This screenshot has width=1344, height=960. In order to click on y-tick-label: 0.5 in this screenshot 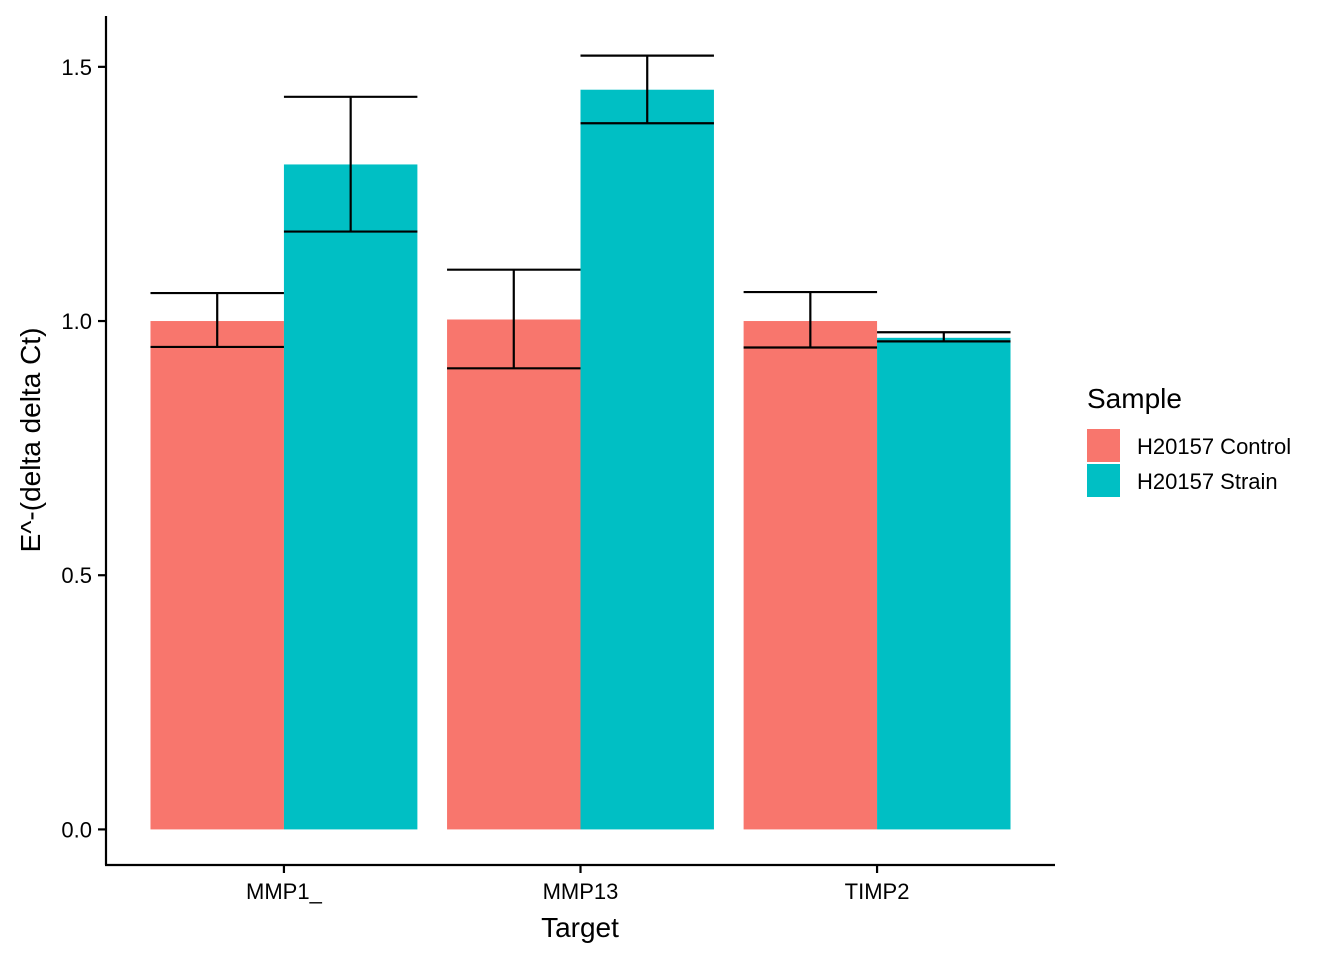, I will do `click(76, 575)`.